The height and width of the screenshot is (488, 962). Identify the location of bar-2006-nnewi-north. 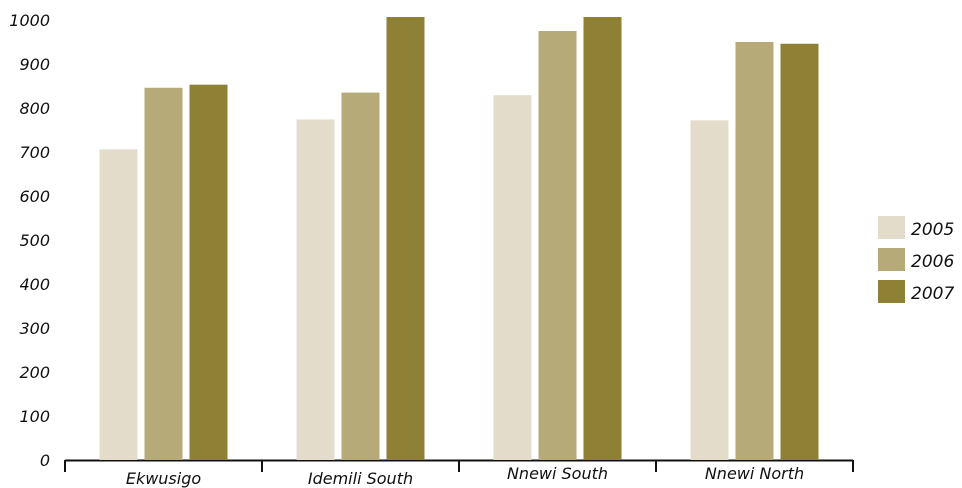
(754, 251).